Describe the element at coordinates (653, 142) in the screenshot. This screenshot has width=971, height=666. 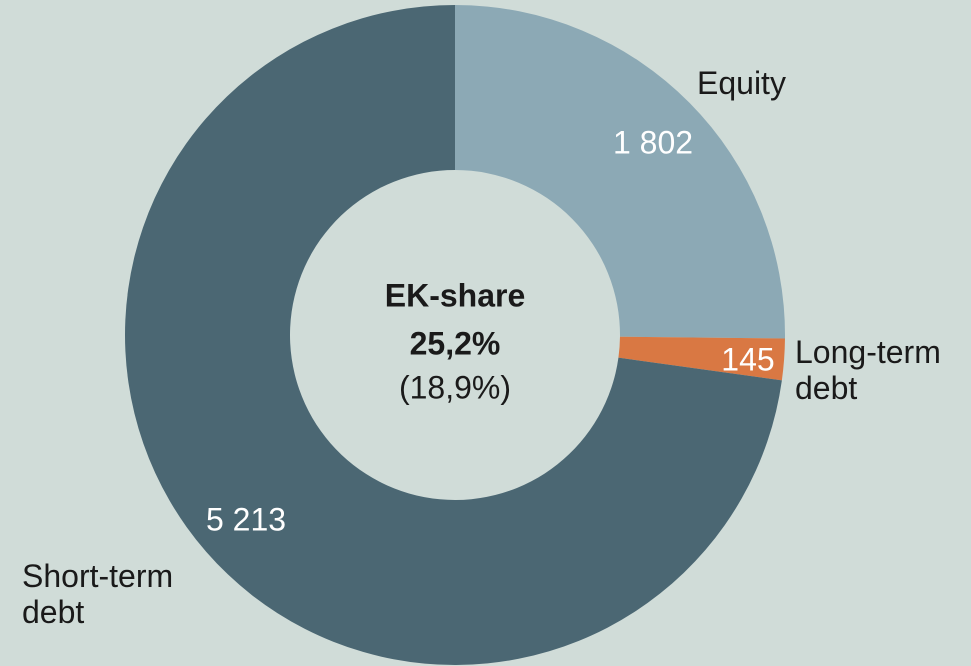
I see `value-label: 1 802` at that location.